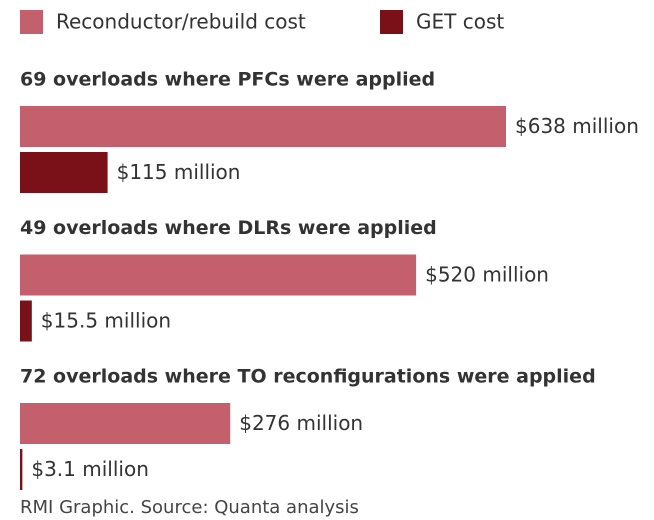 Image resolution: width=654 pixels, height=520 pixels. What do you see at coordinates (90, 469) in the screenshot?
I see `value-label: $3.1 million` at bounding box center [90, 469].